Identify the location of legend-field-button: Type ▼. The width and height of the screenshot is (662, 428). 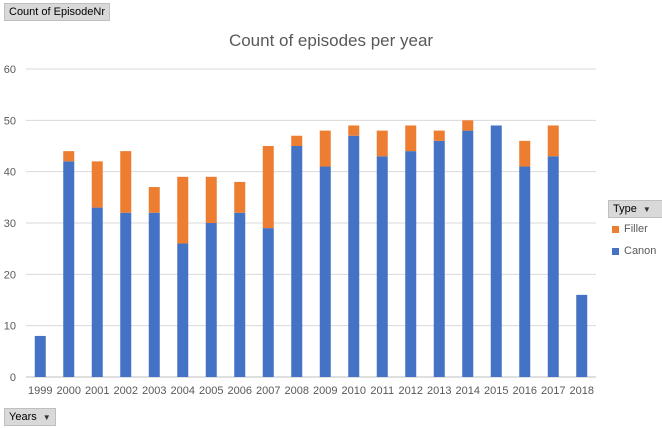
(635, 209).